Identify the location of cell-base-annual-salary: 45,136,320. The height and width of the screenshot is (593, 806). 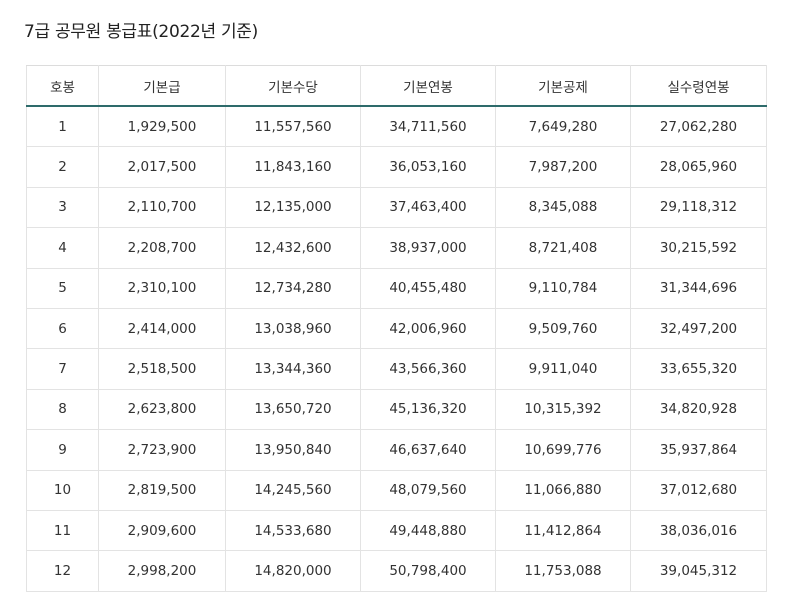
(428, 409).